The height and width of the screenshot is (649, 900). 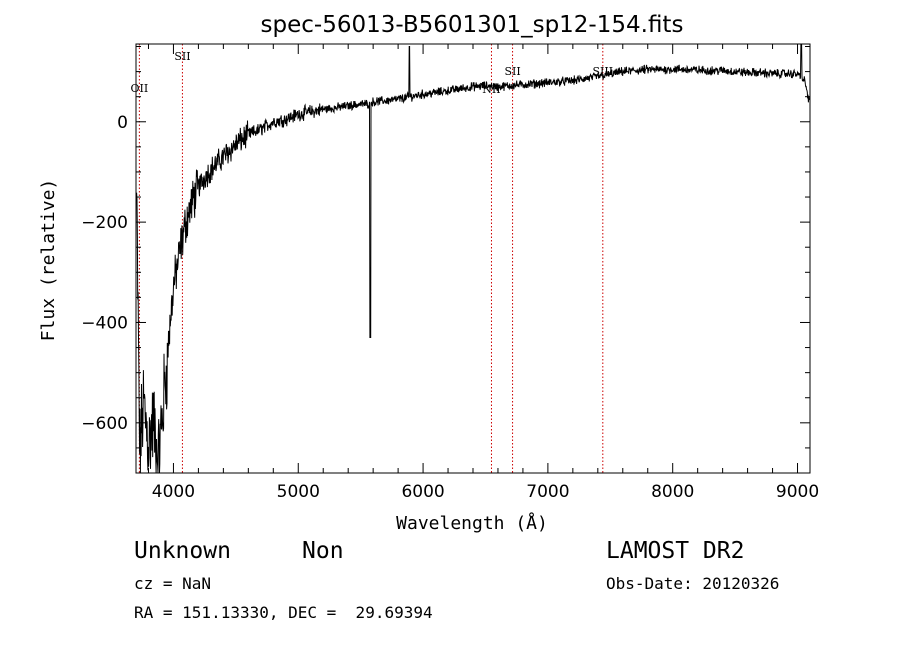 What do you see at coordinates (675, 551) in the screenshot?
I see `survey-label: LAMOST DR2` at bounding box center [675, 551].